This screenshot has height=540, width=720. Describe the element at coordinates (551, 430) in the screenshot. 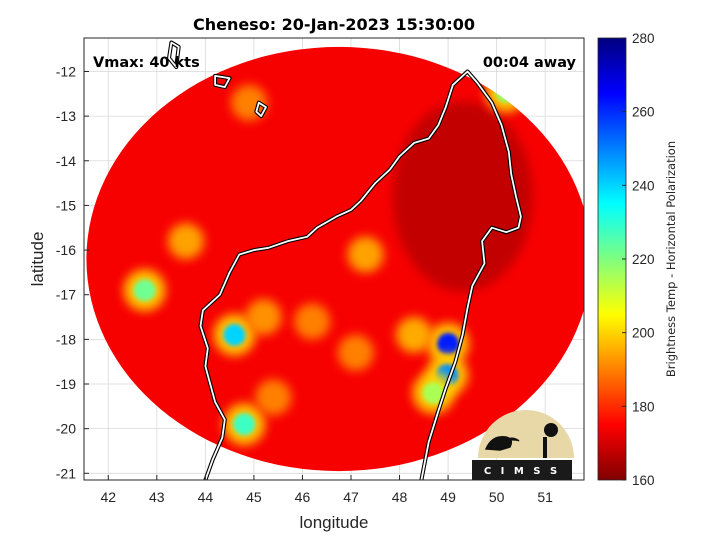

I see `cimss-logo-tank` at that location.